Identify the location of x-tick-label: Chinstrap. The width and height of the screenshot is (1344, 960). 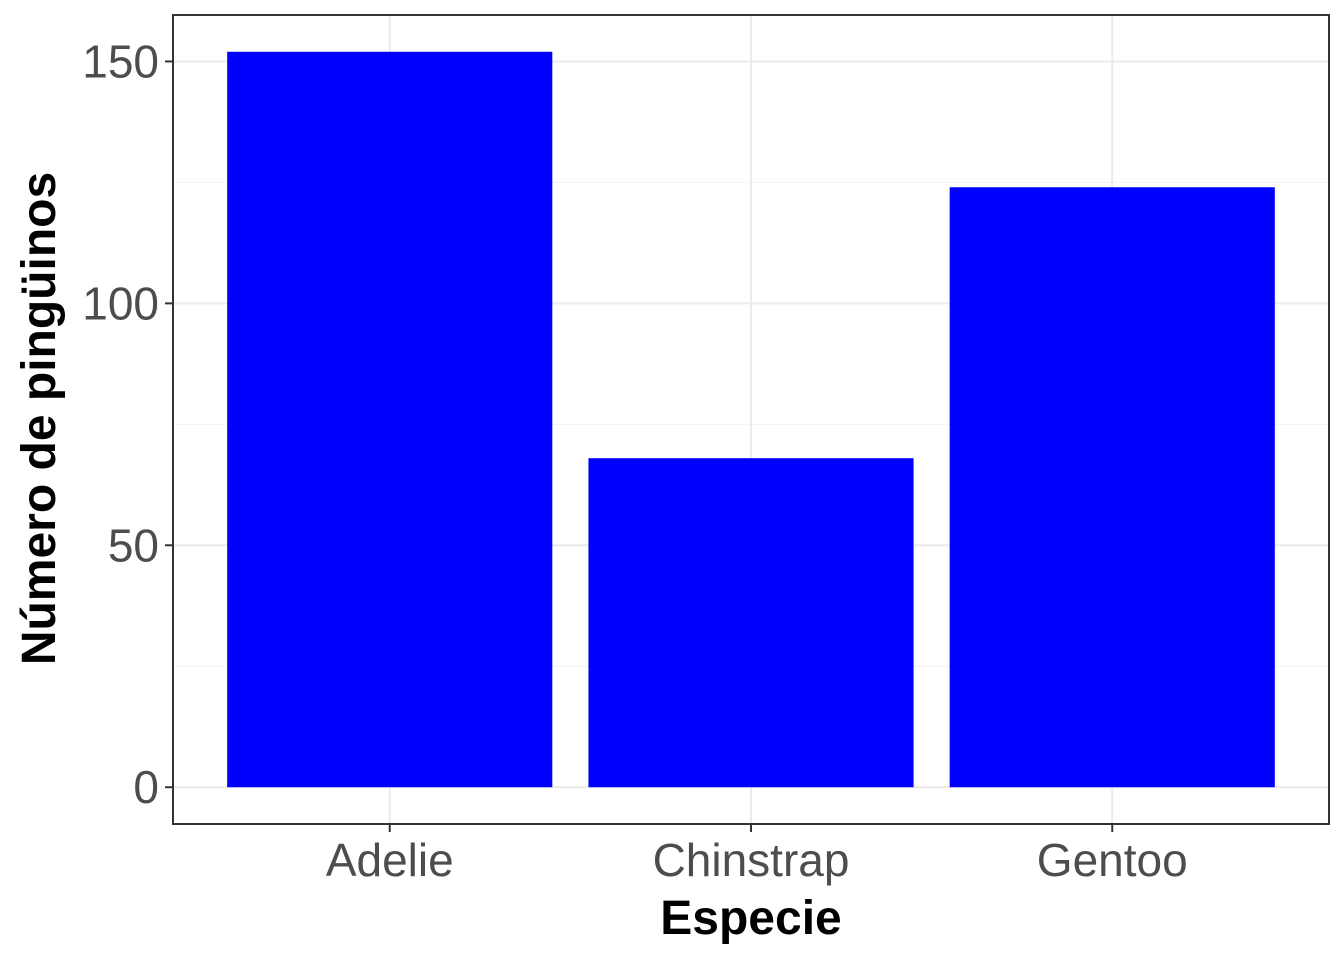
(751, 860).